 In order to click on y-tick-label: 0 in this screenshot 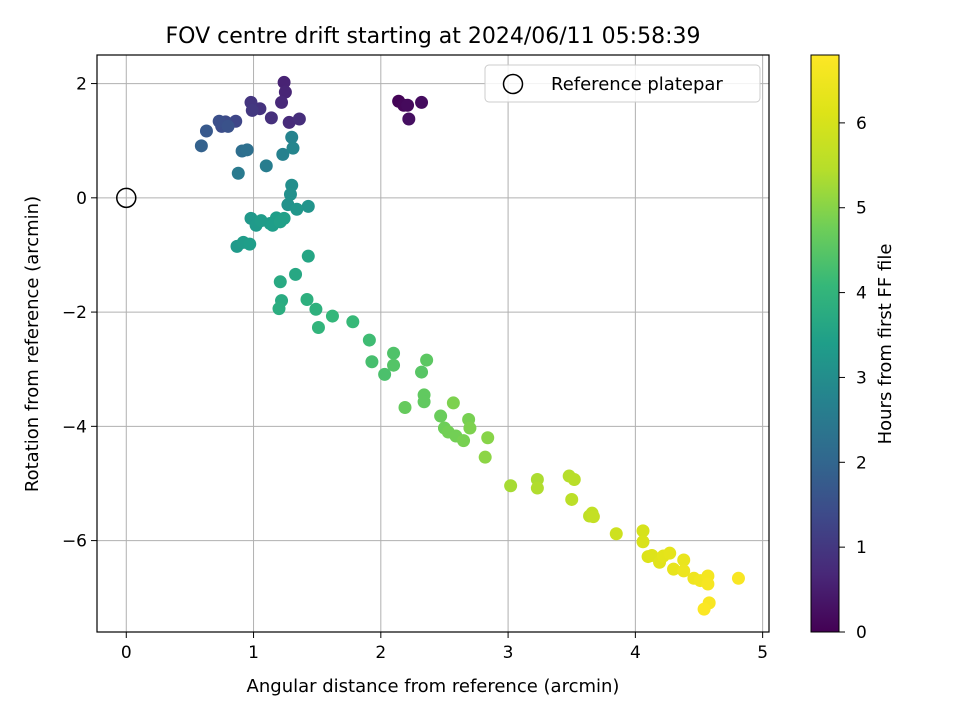, I will do `click(81, 199)`.